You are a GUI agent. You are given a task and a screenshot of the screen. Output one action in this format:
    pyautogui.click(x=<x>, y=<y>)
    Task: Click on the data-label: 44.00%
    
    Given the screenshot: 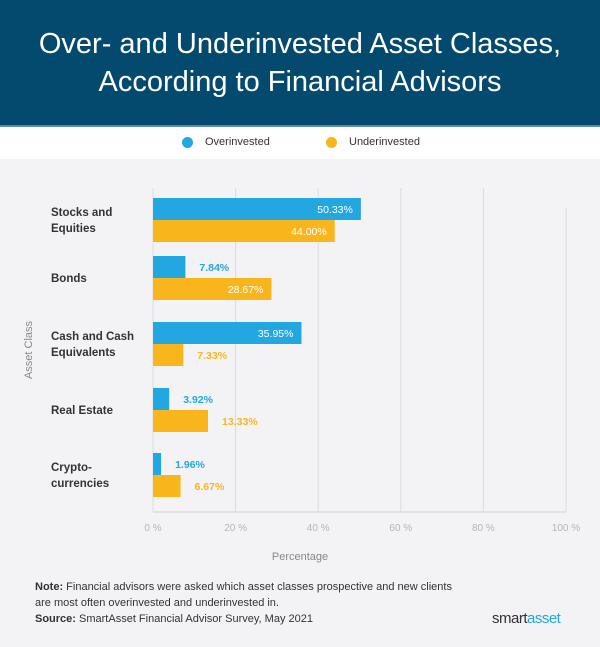 What is the action you would take?
    pyautogui.click(x=309, y=232)
    